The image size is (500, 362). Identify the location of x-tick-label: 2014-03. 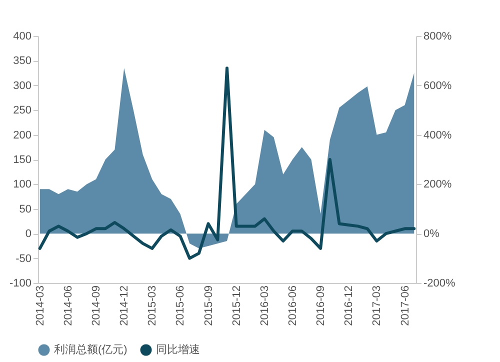
(40, 306).